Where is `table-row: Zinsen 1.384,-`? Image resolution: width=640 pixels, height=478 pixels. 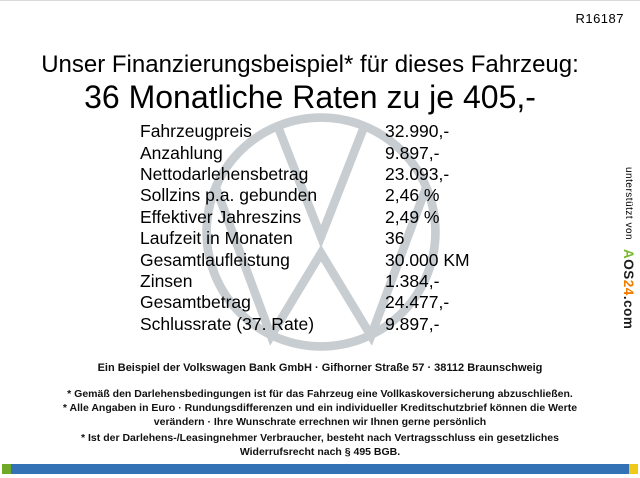
table-row: Zinsen 1.384,- is located at coordinates (305, 281).